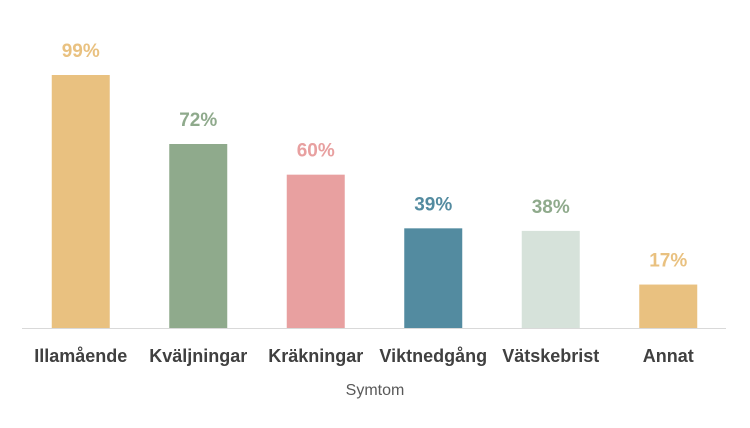 The width and height of the screenshot is (750, 428). What do you see at coordinates (433, 356) in the screenshot?
I see `x-tick-label: Viktnedgång` at bounding box center [433, 356].